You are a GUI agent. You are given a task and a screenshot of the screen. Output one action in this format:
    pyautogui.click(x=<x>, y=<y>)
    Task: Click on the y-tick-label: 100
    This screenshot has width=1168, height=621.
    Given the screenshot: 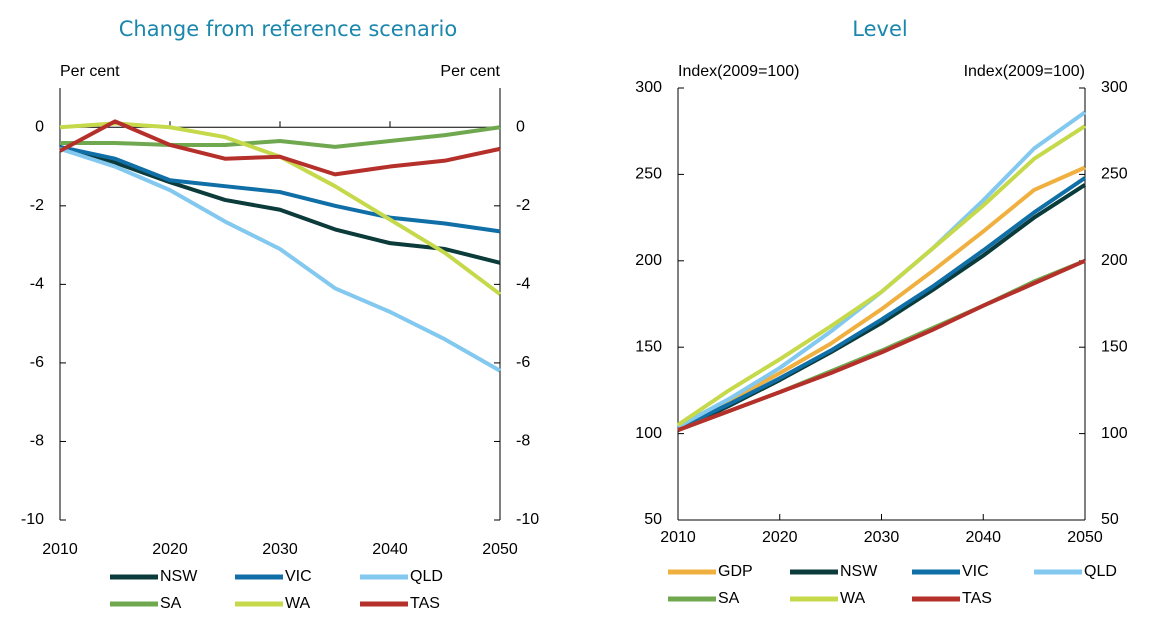 What is the action you would take?
    pyautogui.click(x=648, y=433)
    